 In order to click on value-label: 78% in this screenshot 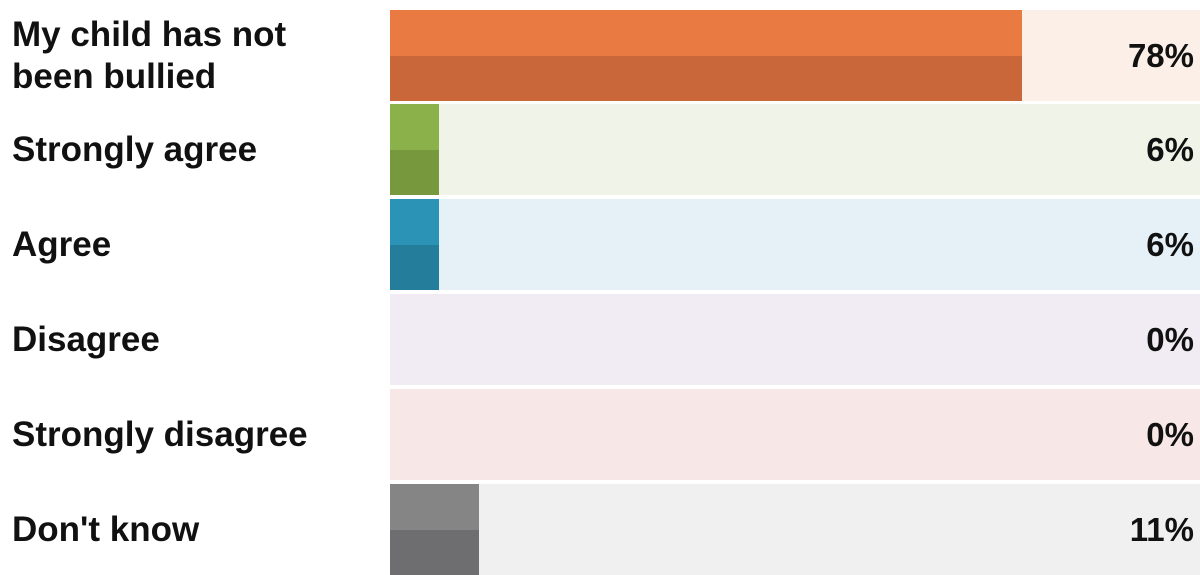, I will do `click(1160, 55)`.